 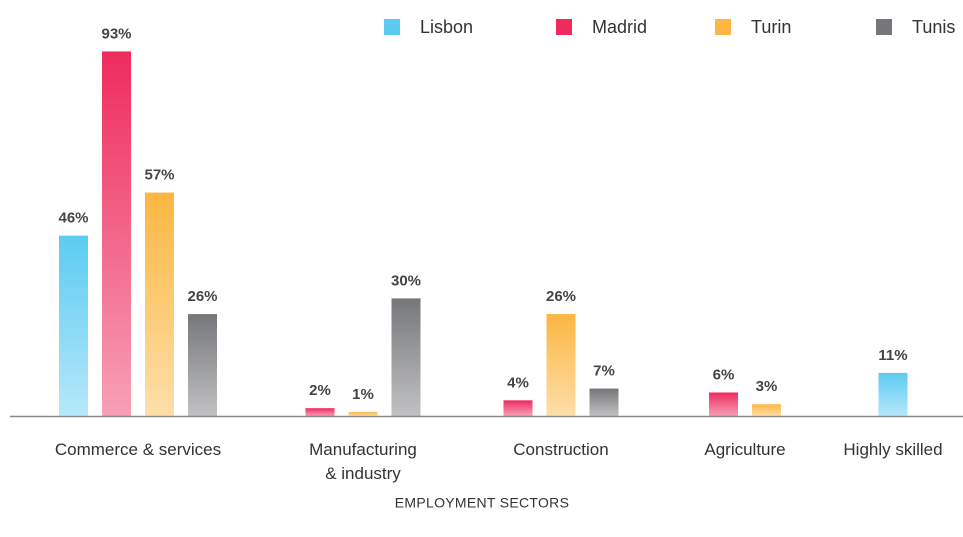 What do you see at coordinates (518, 382) in the screenshot?
I see `value-label: 4%` at bounding box center [518, 382].